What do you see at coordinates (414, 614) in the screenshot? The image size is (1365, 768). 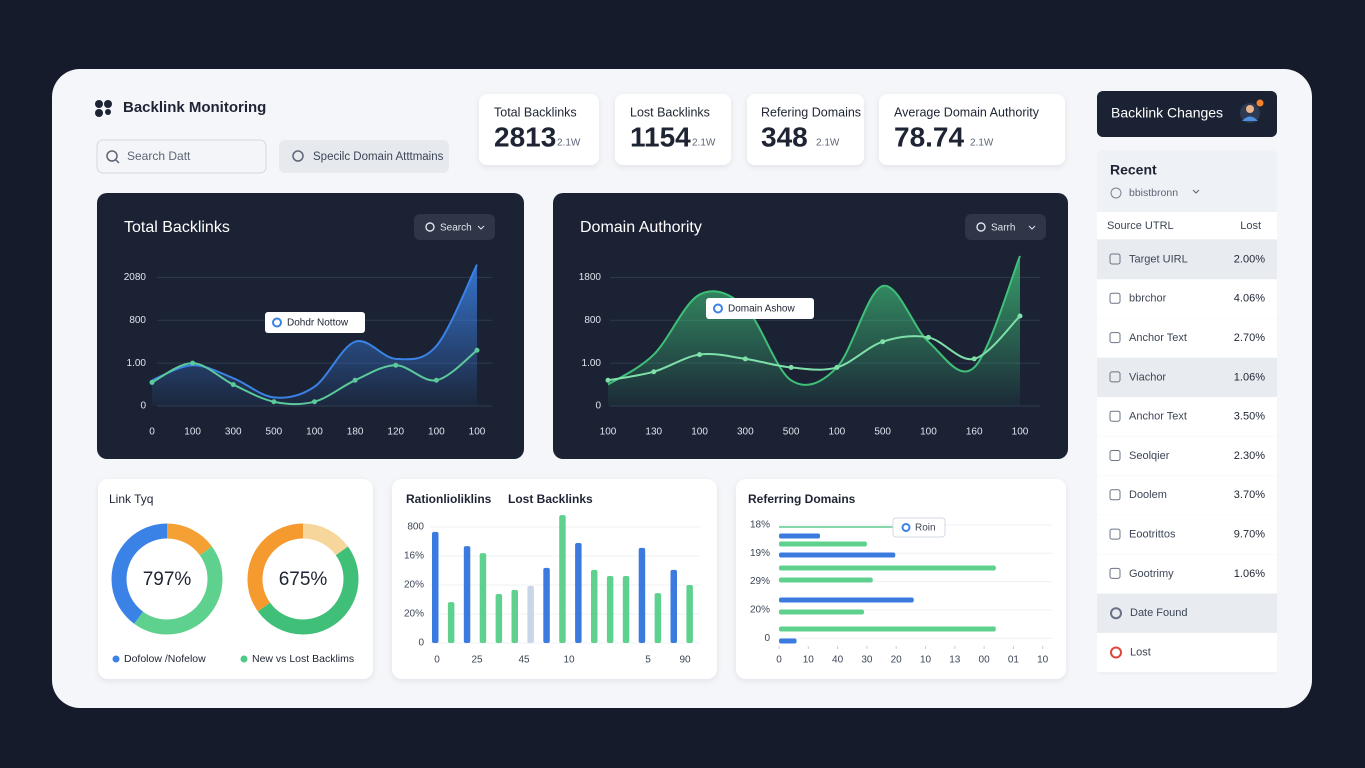 I see `y-tick-label: 20%` at bounding box center [414, 614].